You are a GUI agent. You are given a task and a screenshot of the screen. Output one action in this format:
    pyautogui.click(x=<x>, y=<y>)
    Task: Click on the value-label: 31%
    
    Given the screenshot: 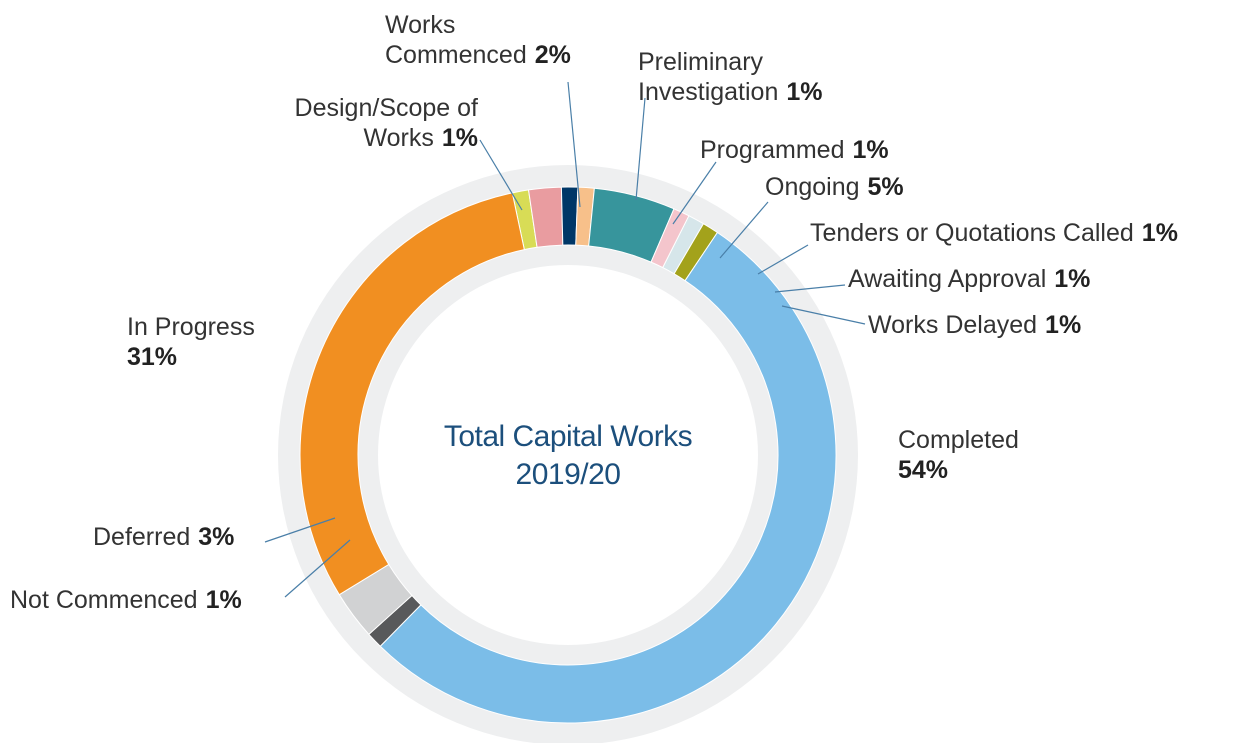 What is the action you would take?
    pyautogui.click(x=152, y=357)
    